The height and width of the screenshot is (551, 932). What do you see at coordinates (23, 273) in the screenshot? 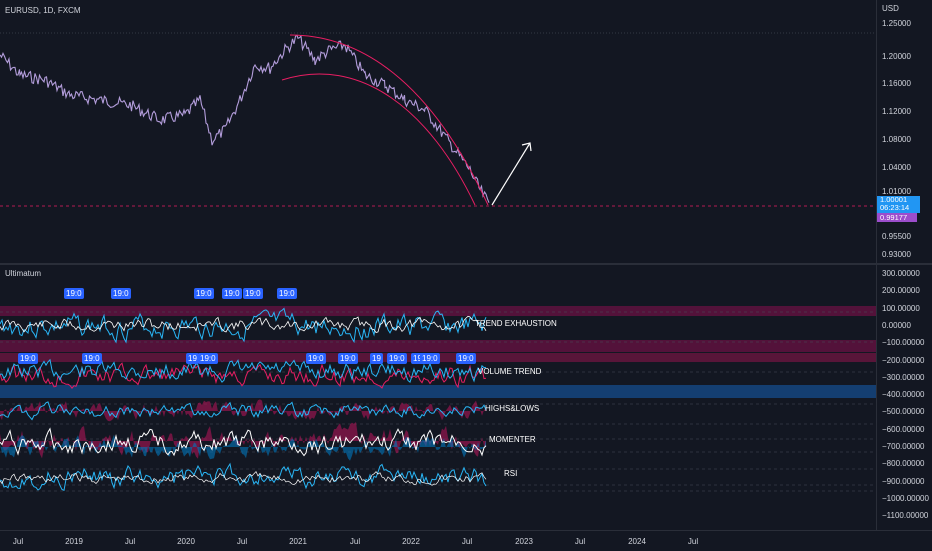
I see `indicator-title: Ultimatum` at bounding box center [23, 273].